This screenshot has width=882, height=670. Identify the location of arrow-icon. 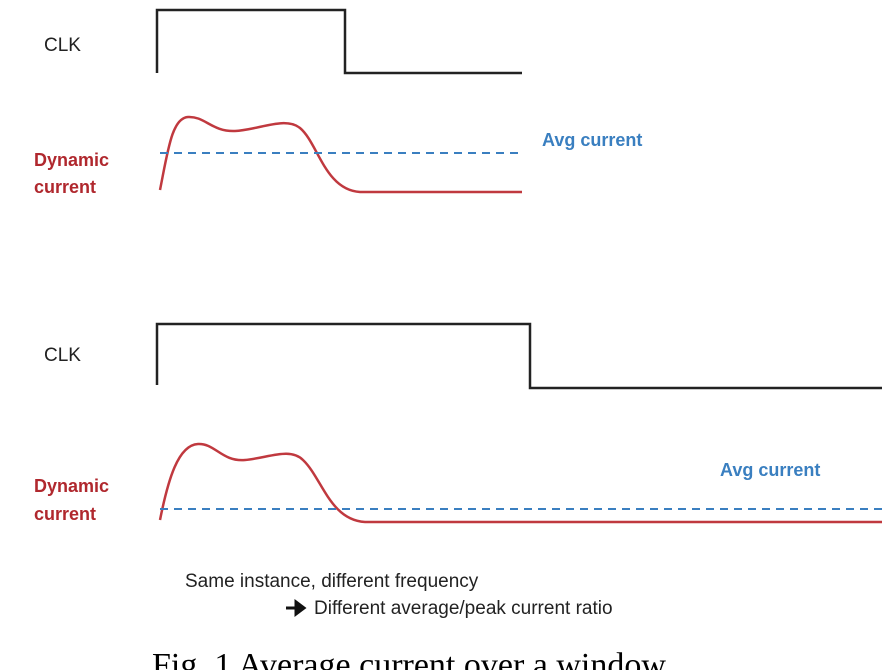
(296, 608).